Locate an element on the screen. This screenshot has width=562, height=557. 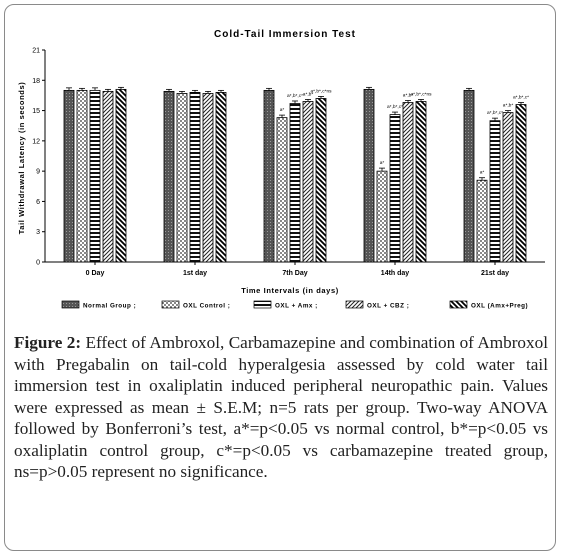
y-tick-label: 0 is located at coordinates (38, 263).